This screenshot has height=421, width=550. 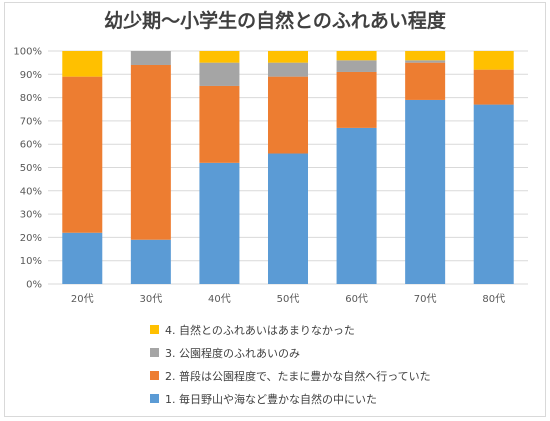 What do you see at coordinates (31, 98) in the screenshot?
I see `y-tick-label: 80%` at bounding box center [31, 98].